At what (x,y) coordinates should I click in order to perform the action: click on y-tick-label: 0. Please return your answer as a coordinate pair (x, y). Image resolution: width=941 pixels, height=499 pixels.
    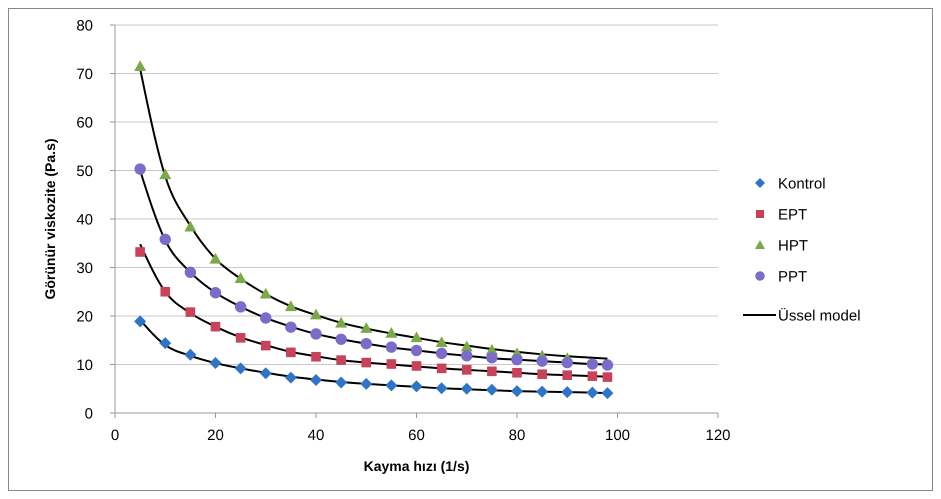
    Looking at the image, I should click on (88, 413).